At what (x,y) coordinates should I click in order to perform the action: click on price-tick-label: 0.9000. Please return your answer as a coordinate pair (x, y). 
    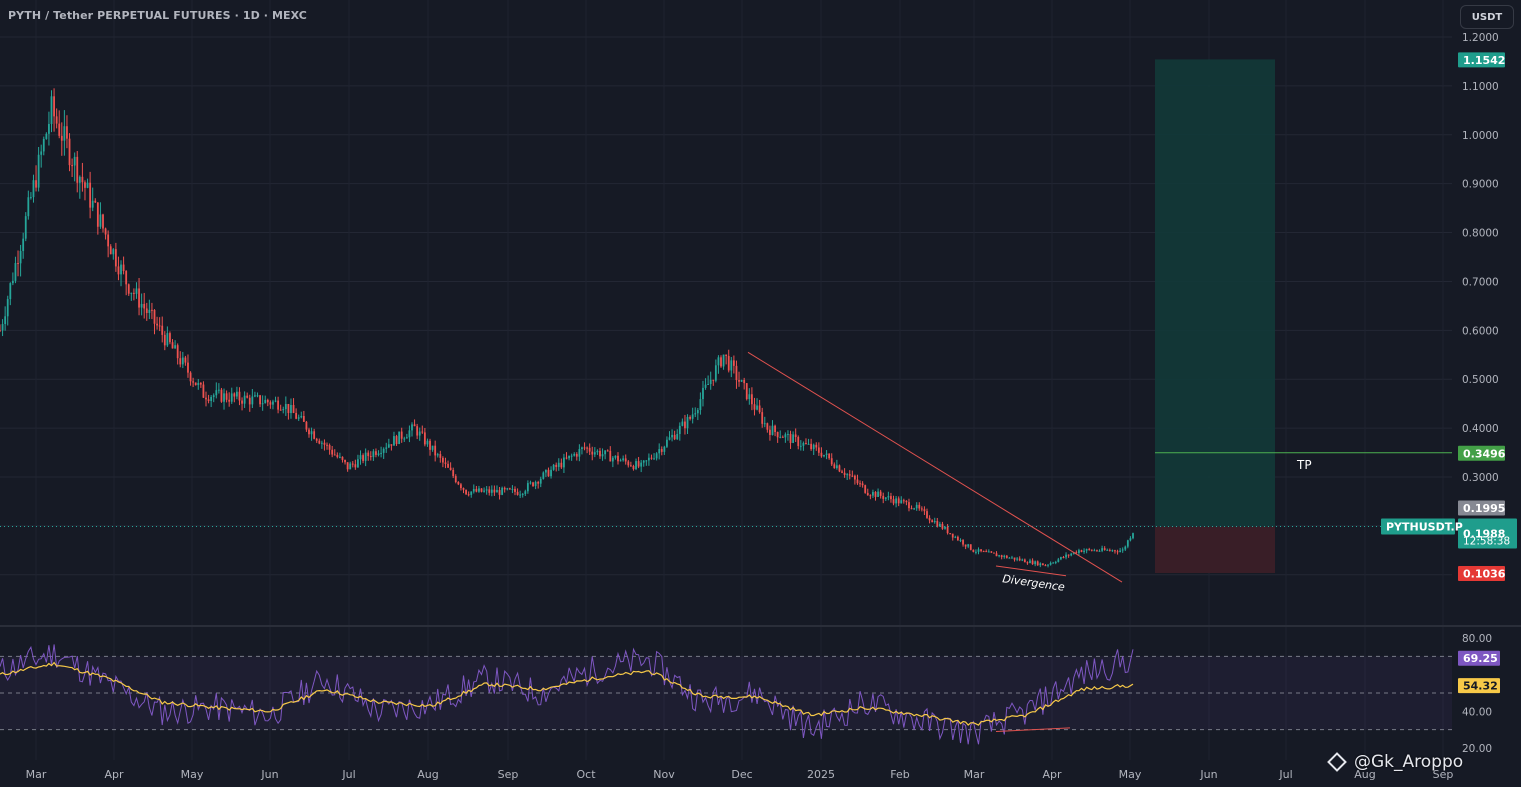
    Looking at the image, I should click on (1480, 185).